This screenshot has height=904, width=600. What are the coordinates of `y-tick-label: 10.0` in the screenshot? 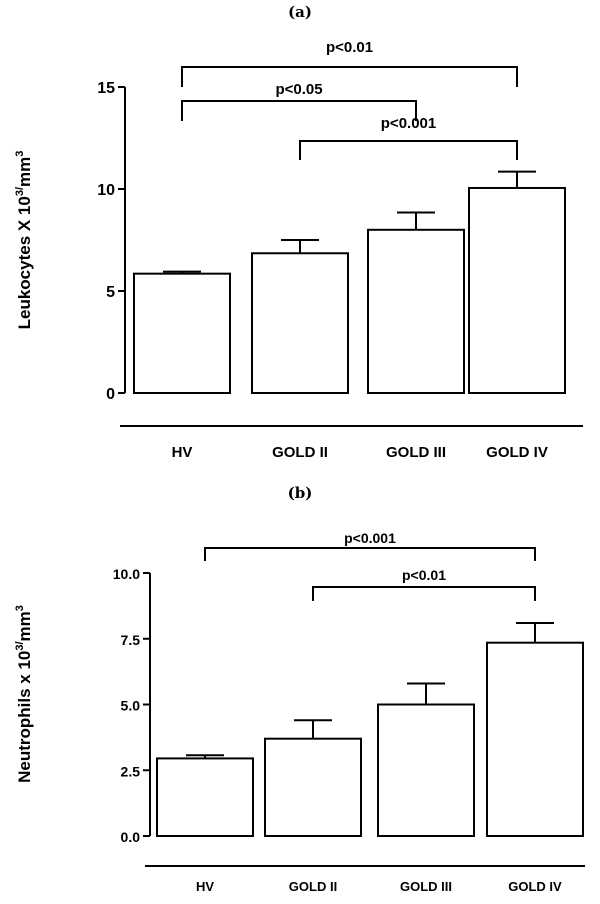 It's located at (126, 574).